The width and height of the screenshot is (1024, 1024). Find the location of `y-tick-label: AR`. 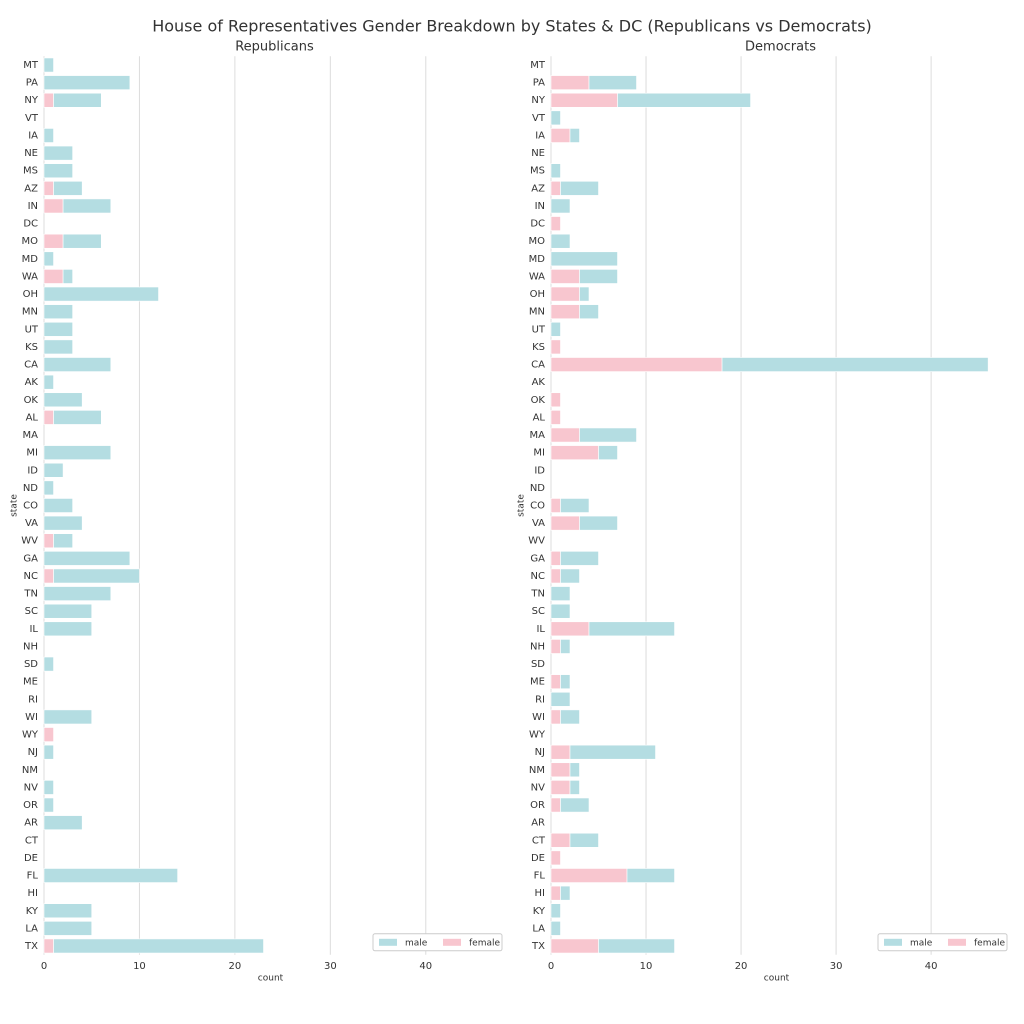

y-tick-label: AR is located at coordinates (31, 823).